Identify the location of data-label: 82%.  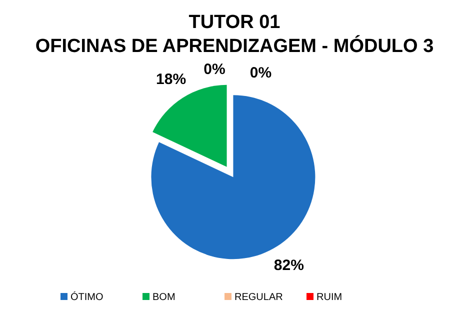
(289, 265).